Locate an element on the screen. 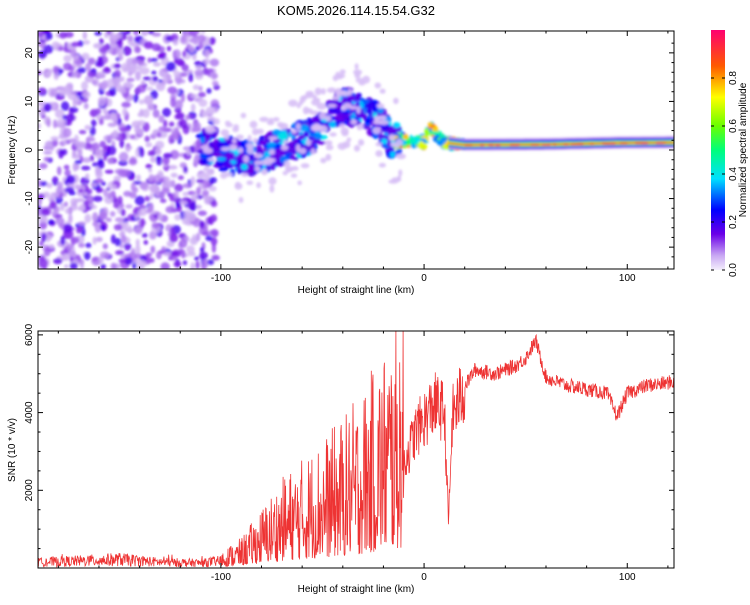 Image resolution: width=750 pixels, height=605 pixels. y-tick-label: 20 is located at coordinates (29, 53).